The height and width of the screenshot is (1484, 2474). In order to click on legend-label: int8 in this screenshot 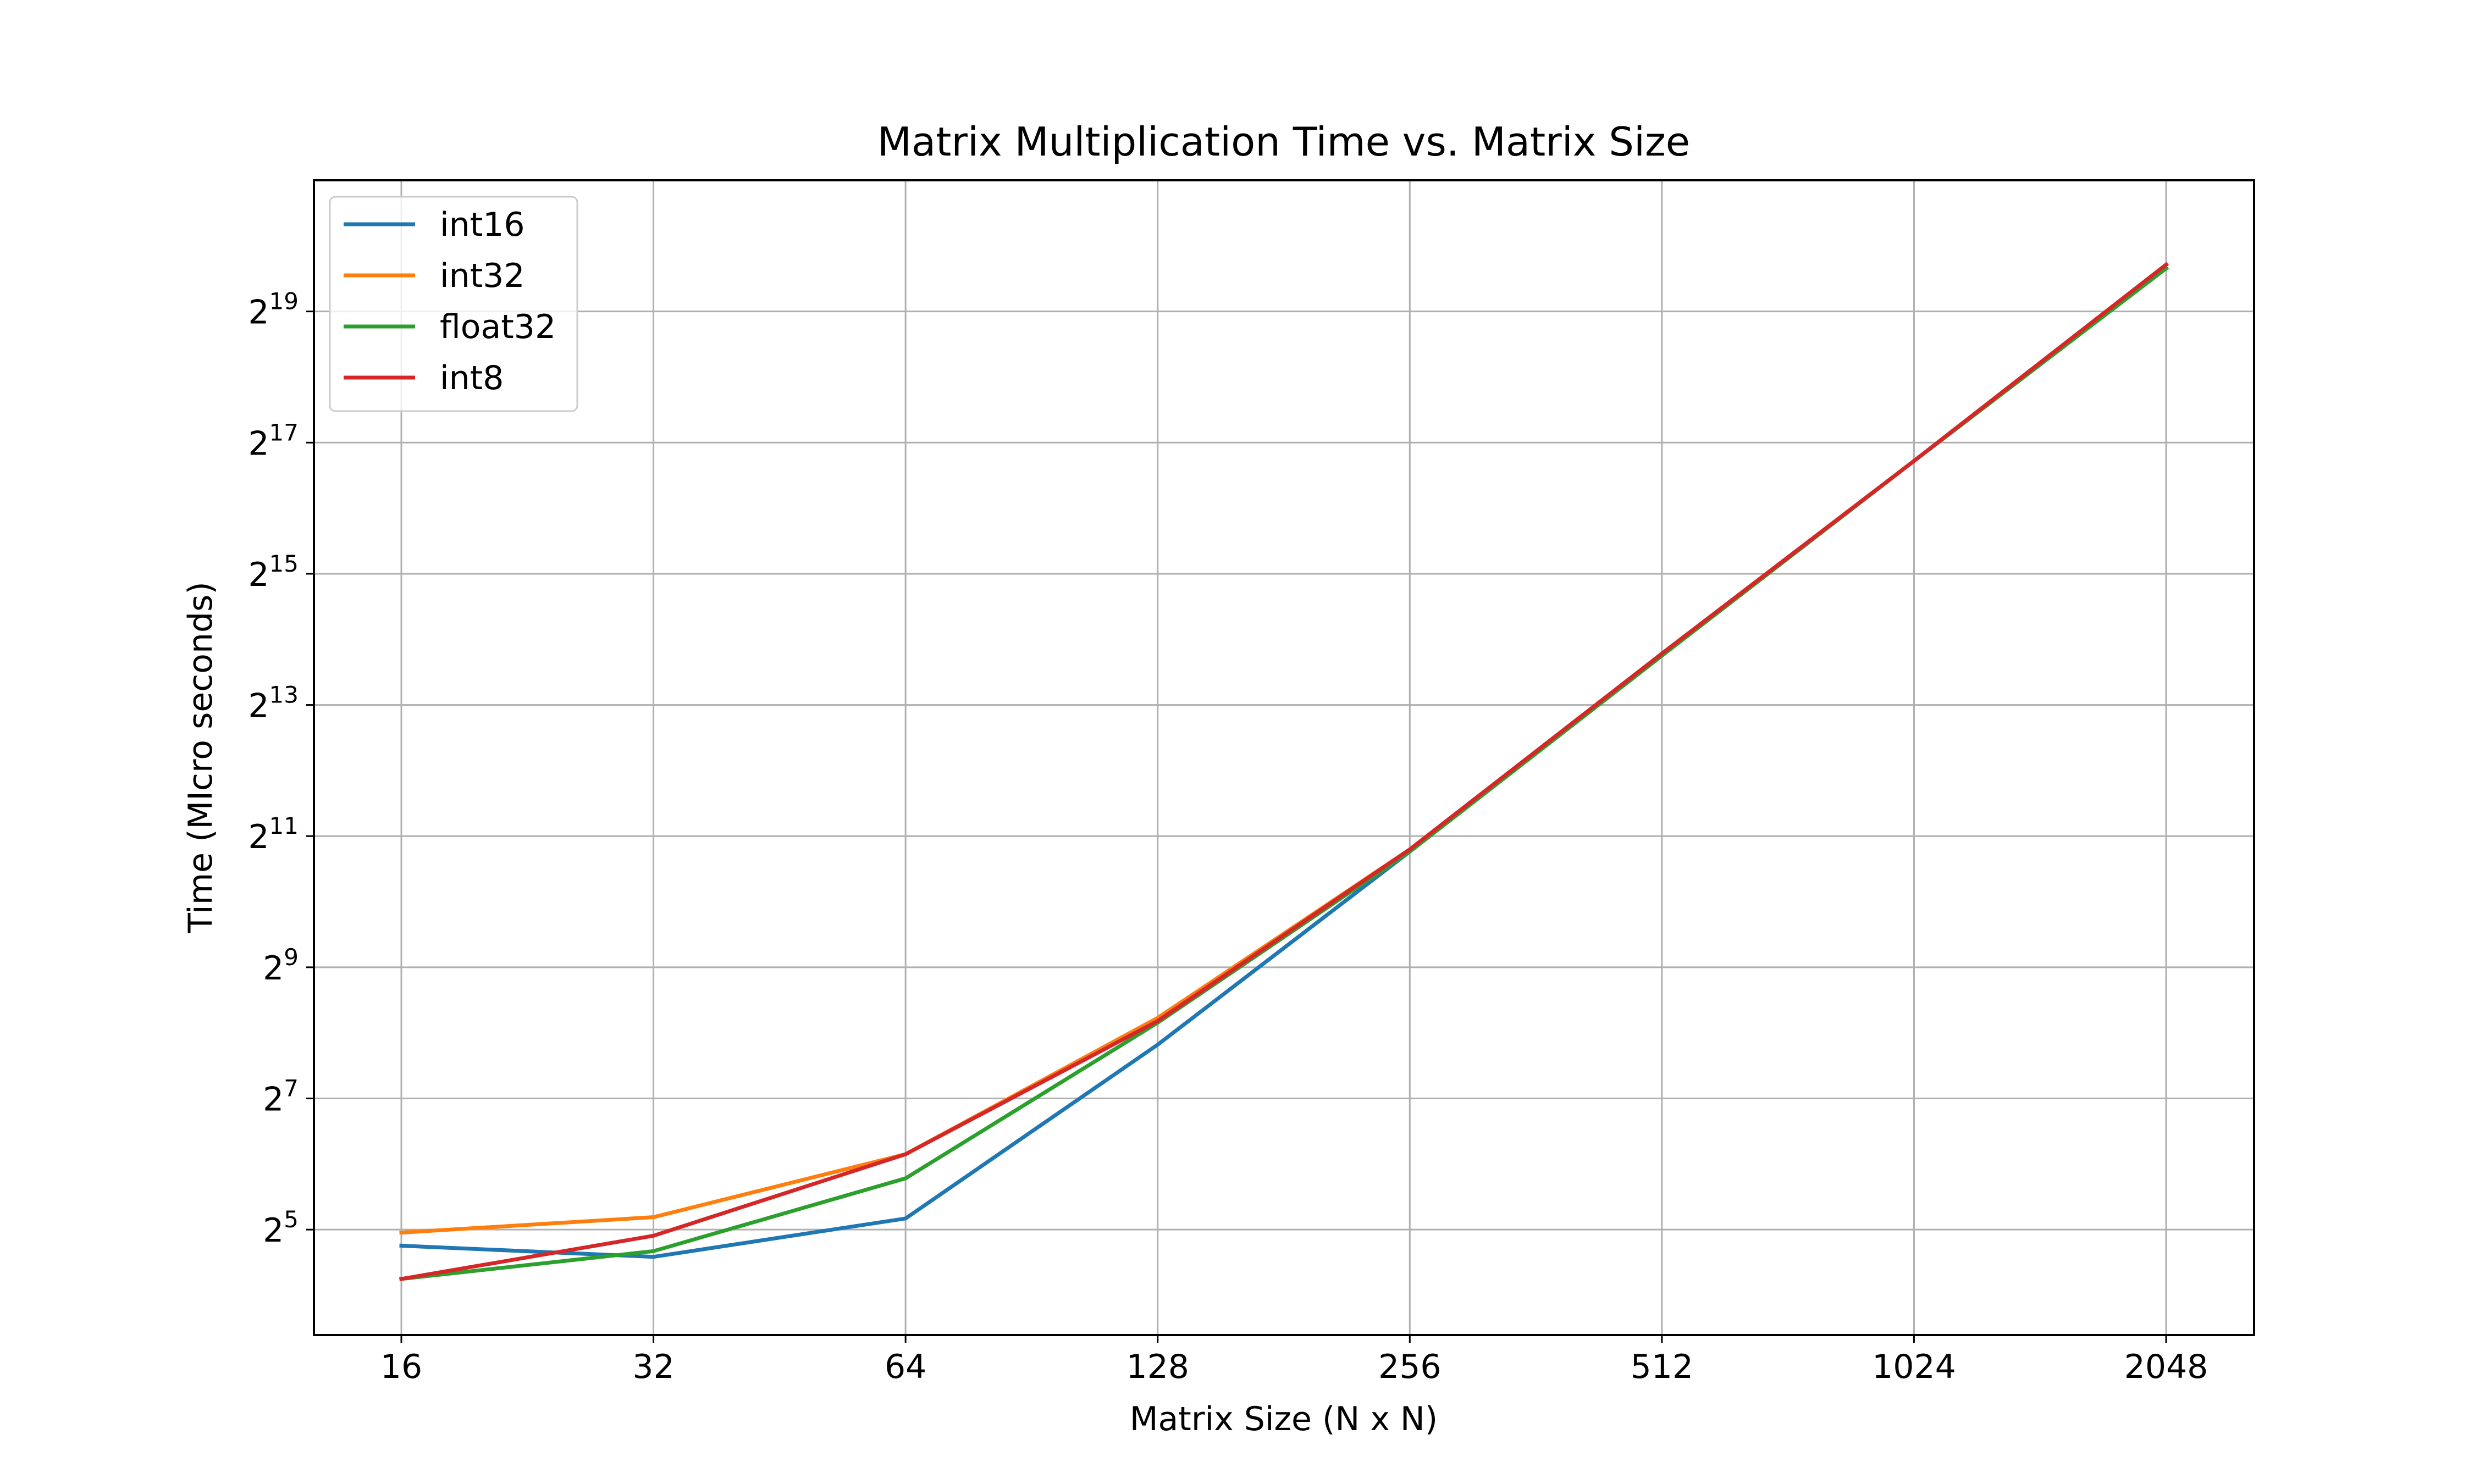, I will do `click(472, 378)`.